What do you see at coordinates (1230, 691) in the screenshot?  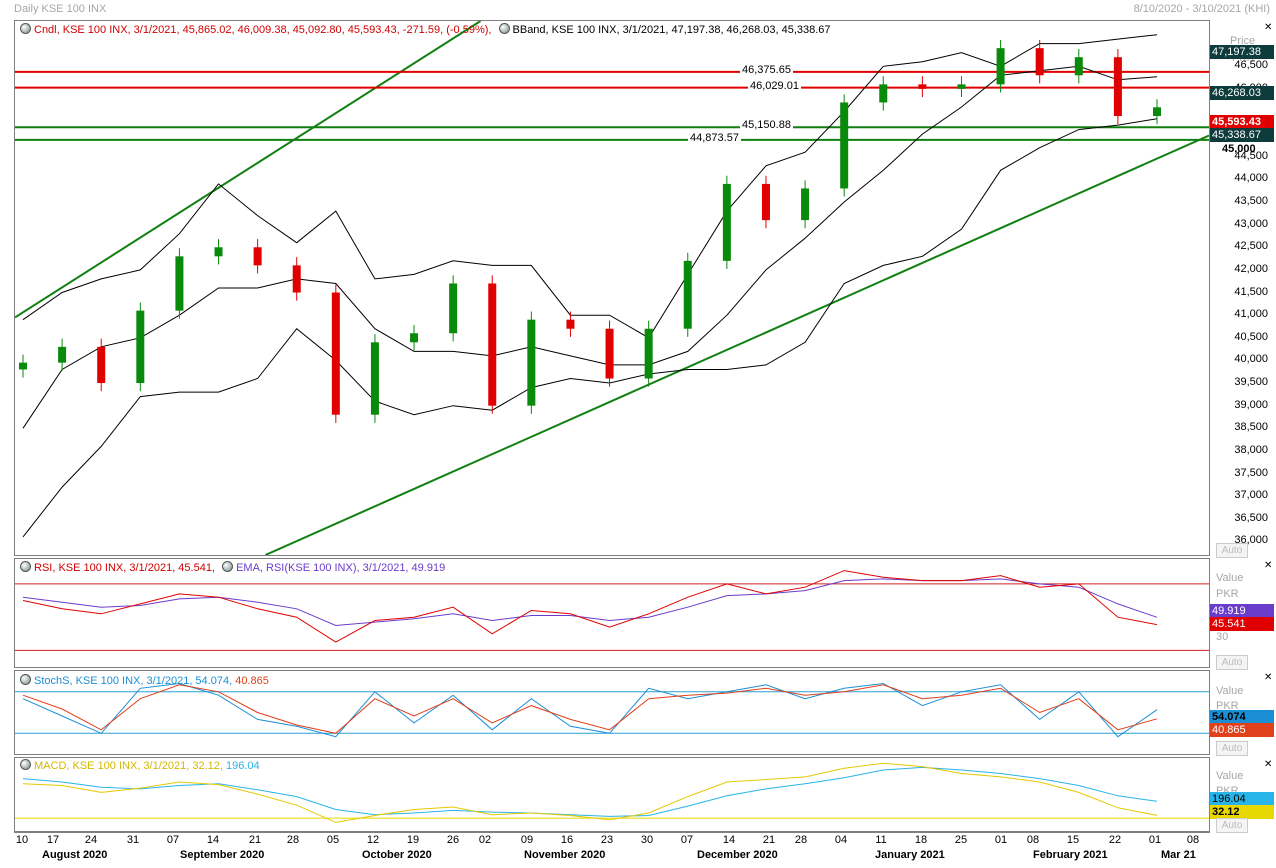 I see `stoch-axis-title: Value` at bounding box center [1230, 691].